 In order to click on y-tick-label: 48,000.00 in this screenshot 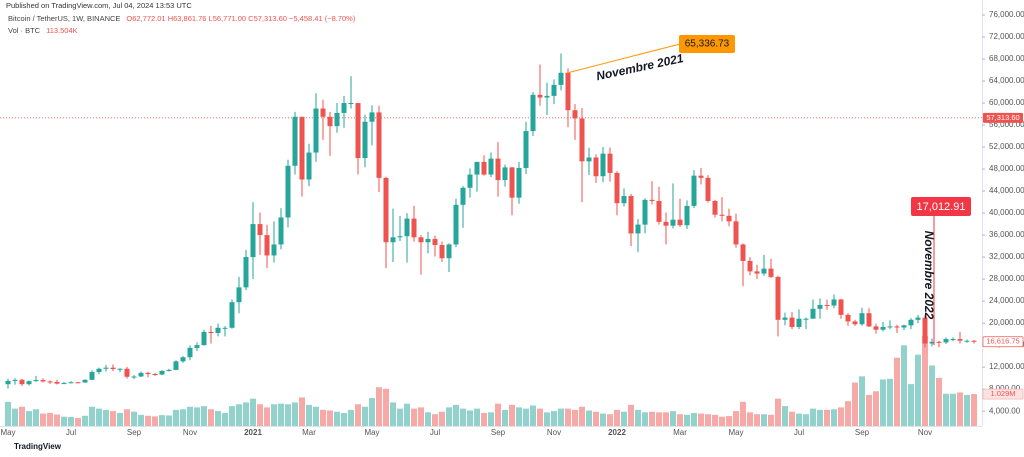, I will do `click(1006, 168)`.